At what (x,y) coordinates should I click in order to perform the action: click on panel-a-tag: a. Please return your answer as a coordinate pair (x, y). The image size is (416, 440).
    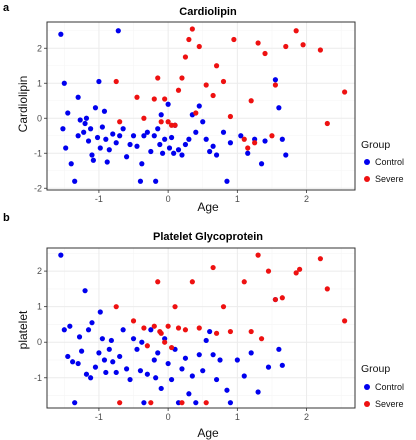
    Looking at the image, I should click on (6, 8).